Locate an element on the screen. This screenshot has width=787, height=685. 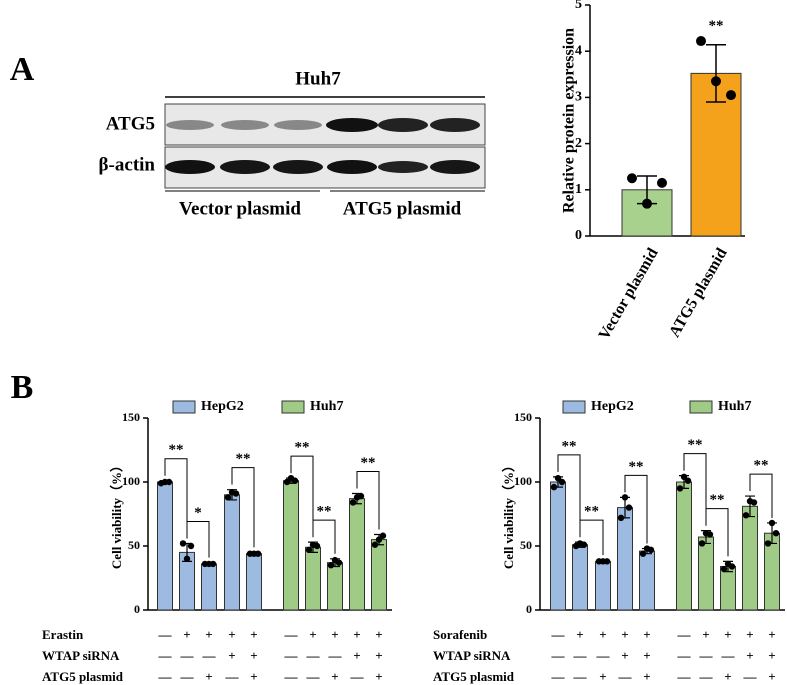
blot-row-label: ATG5 is located at coordinates (130, 123).